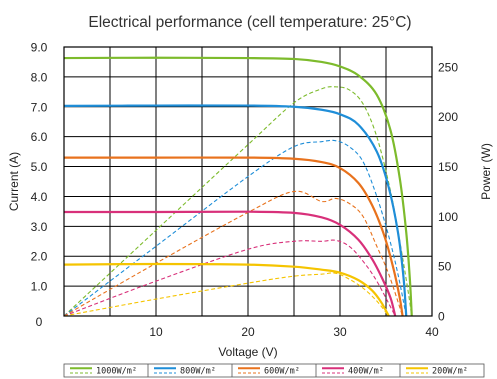  What do you see at coordinates (432, 332) in the screenshot?
I see `x-tick-label: 40` at bounding box center [432, 332].